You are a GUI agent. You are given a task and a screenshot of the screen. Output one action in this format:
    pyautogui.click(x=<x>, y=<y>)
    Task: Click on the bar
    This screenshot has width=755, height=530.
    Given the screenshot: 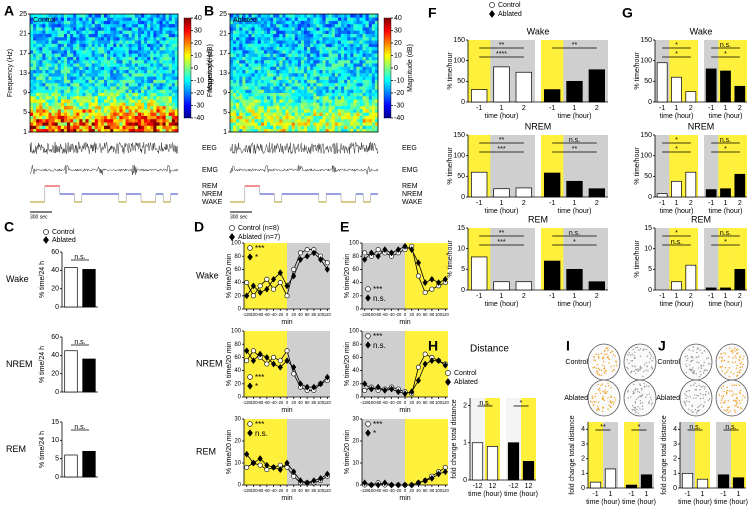 What is the action you would take?
    pyautogui.click(x=691, y=97)
    